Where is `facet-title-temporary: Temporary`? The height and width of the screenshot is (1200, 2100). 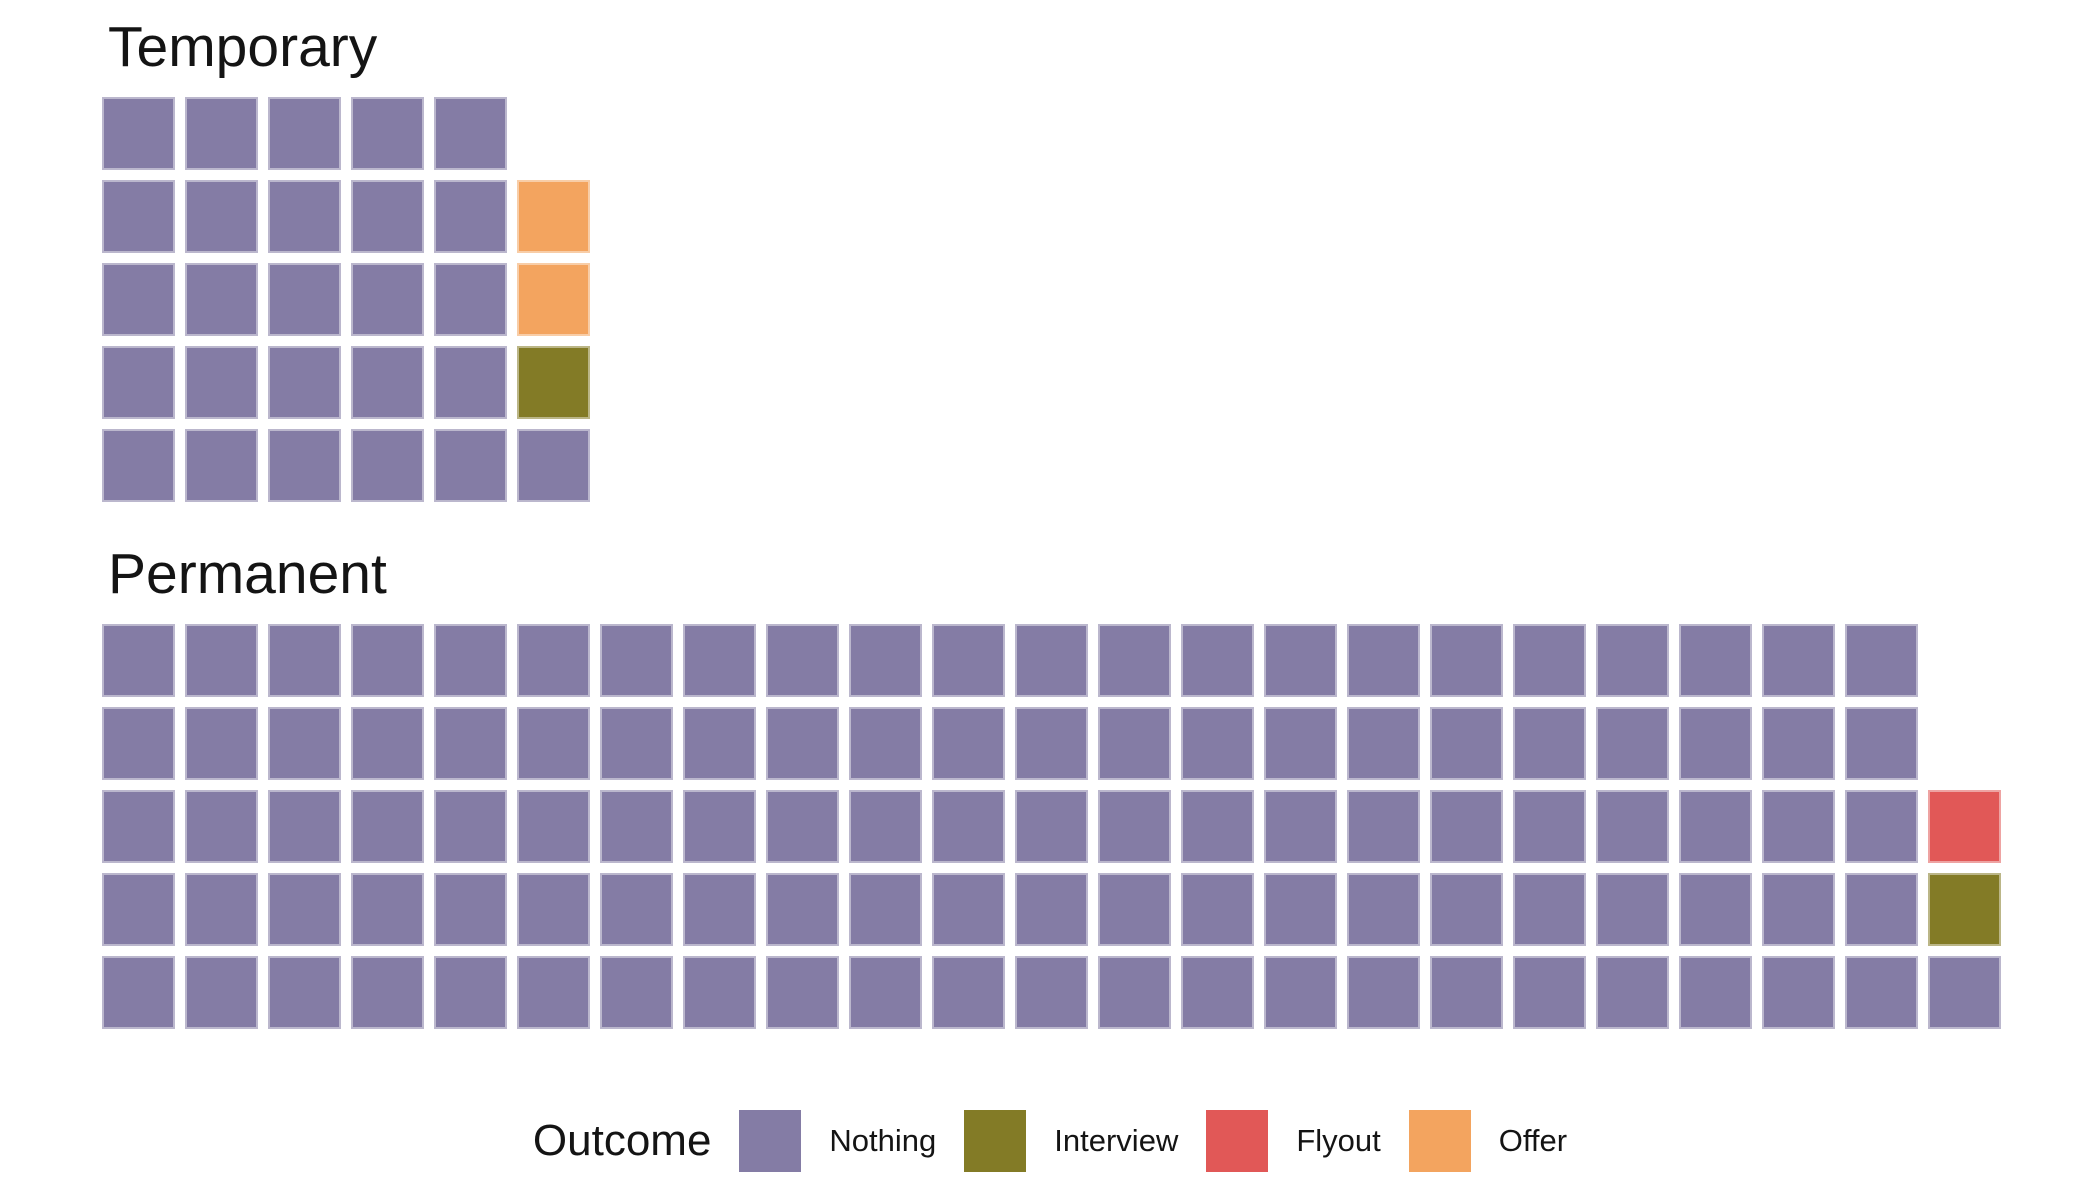
facet-title-temporary: Temporary is located at coordinates (243, 47).